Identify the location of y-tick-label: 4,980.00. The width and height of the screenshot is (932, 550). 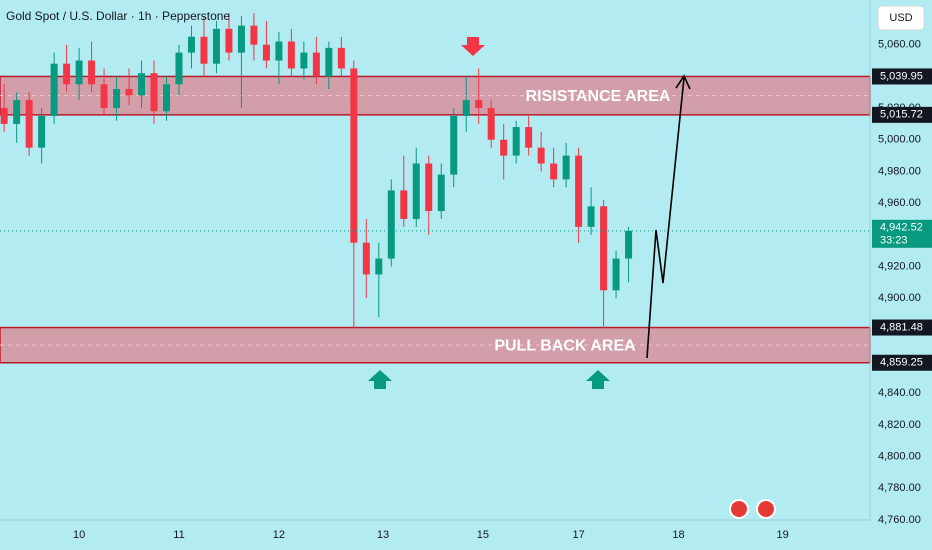
(899, 171).